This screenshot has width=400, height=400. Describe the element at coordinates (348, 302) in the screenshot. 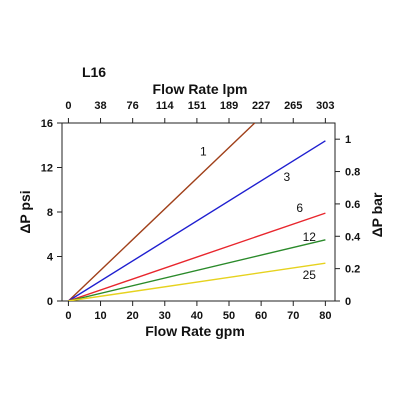

I see `right-y-tick-label: 0` at that location.